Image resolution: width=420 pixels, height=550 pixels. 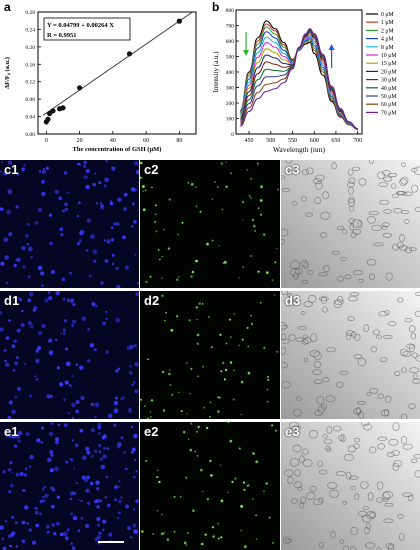 I want to click on legend-label: 60 μM, so click(x=389, y=105).